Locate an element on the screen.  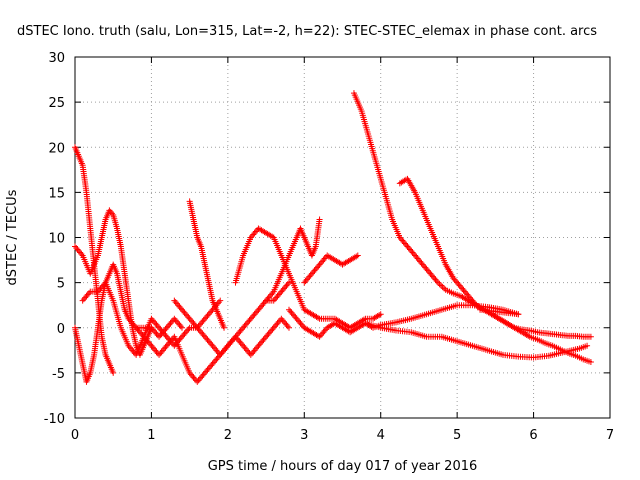
y-axis-label: dSTEC / TECUs is located at coordinates (12, 237).